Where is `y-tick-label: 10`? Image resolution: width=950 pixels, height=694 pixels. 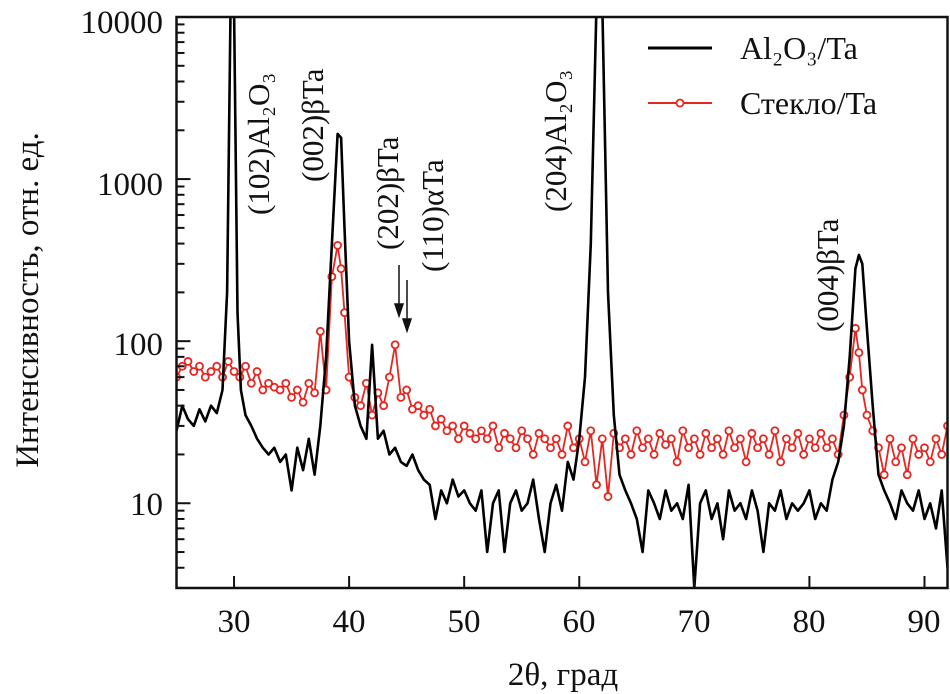
y-tick-label: 10 is located at coordinates (146, 505).